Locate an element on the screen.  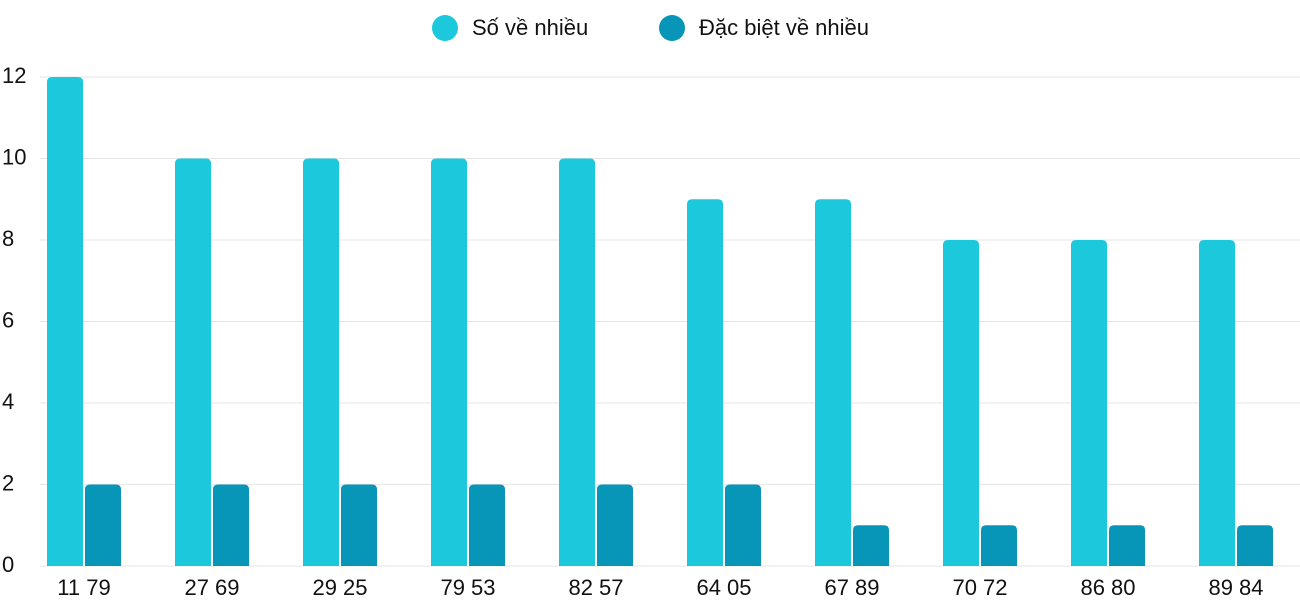
x-tick-label: 27 69 is located at coordinates (211, 587).